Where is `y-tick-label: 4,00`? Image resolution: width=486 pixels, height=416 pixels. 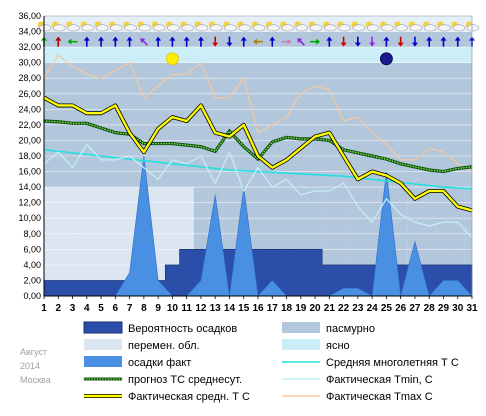
y-tick-label: 4,00 is located at coordinates (32, 265).